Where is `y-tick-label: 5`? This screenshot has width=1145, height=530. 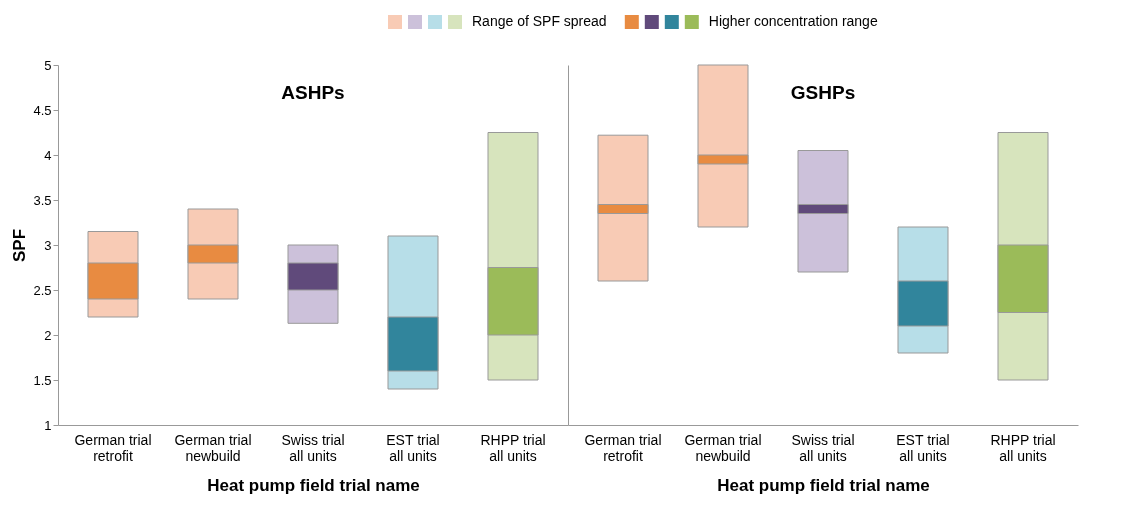 y-tick-label: 5 is located at coordinates (48, 65).